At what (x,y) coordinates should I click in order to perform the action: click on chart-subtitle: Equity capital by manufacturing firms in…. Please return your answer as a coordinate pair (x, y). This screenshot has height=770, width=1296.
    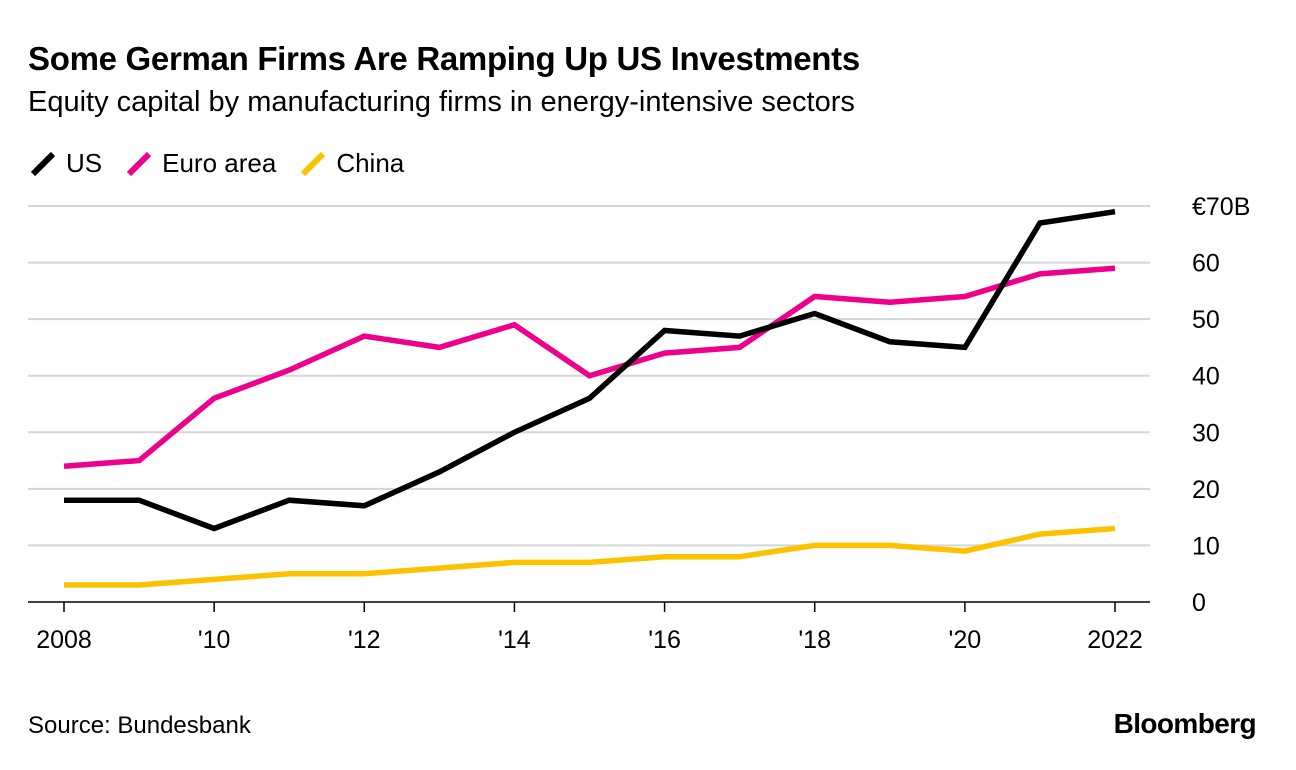
    Looking at the image, I should click on (441, 102).